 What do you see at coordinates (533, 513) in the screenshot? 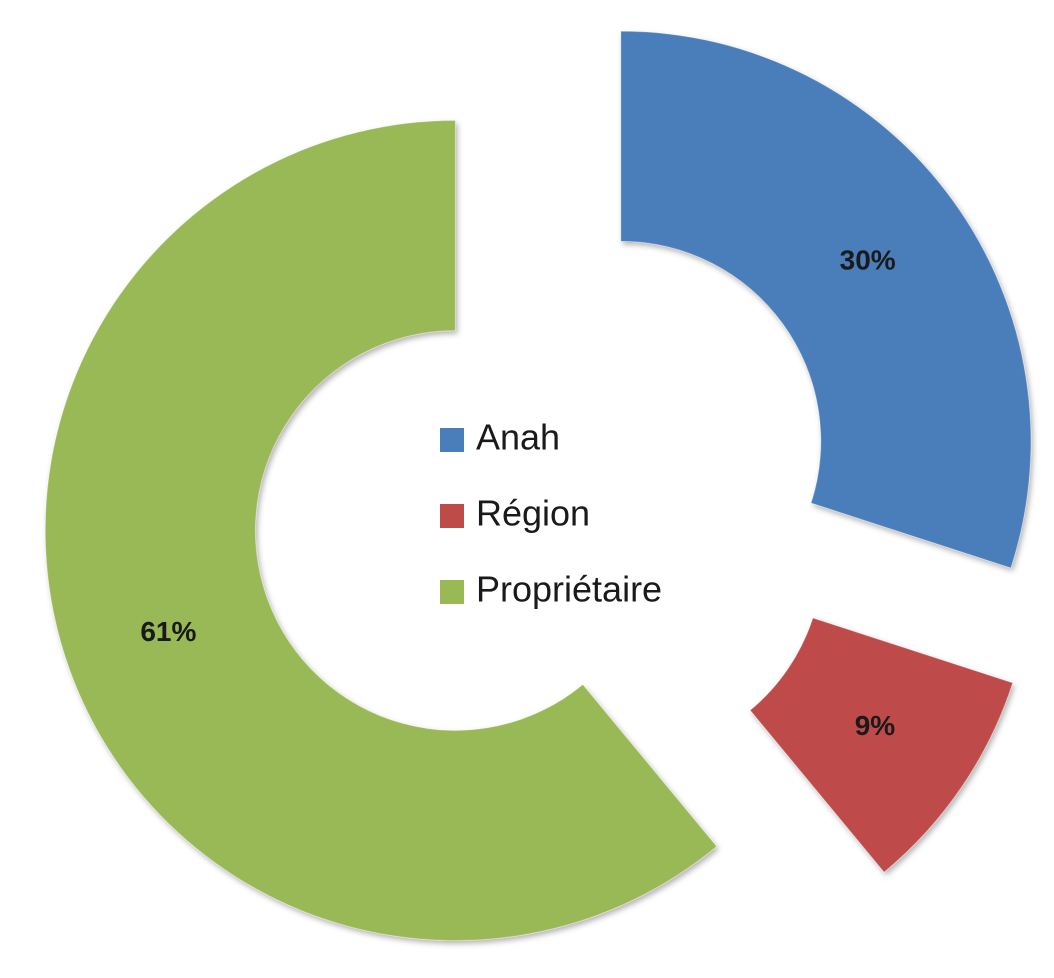
I see `legend-label: Région` at bounding box center [533, 513].